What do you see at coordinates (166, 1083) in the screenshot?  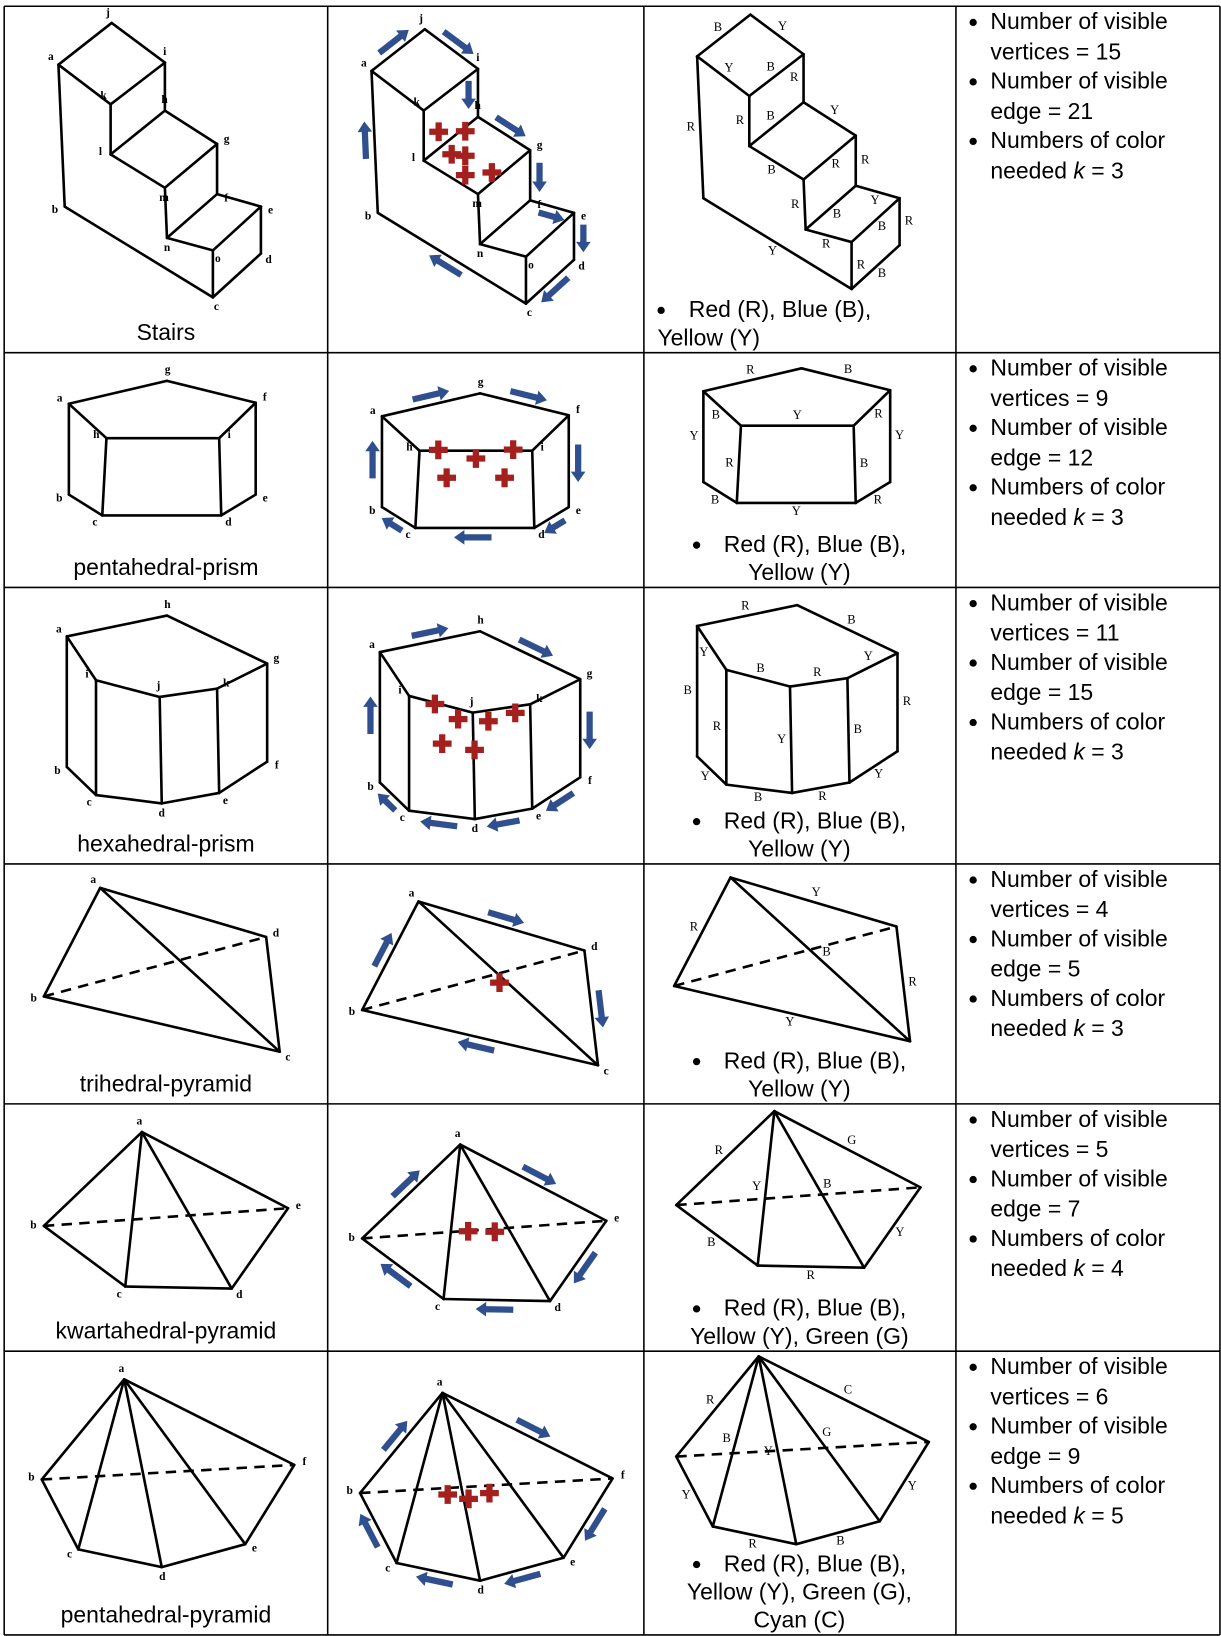 I see `shape-name: trihedral-pyramid` at bounding box center [166, 1083].